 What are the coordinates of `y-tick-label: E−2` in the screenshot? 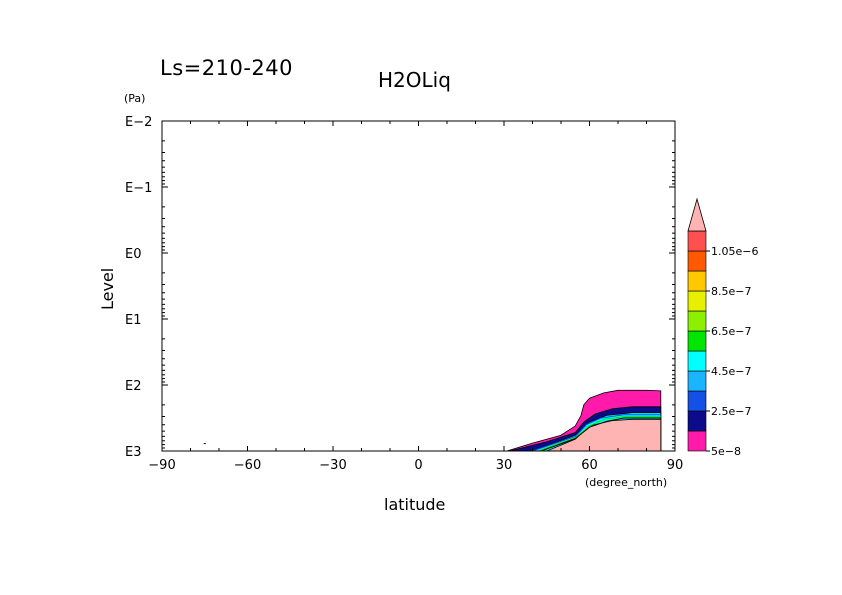 It's located at (138, 122).